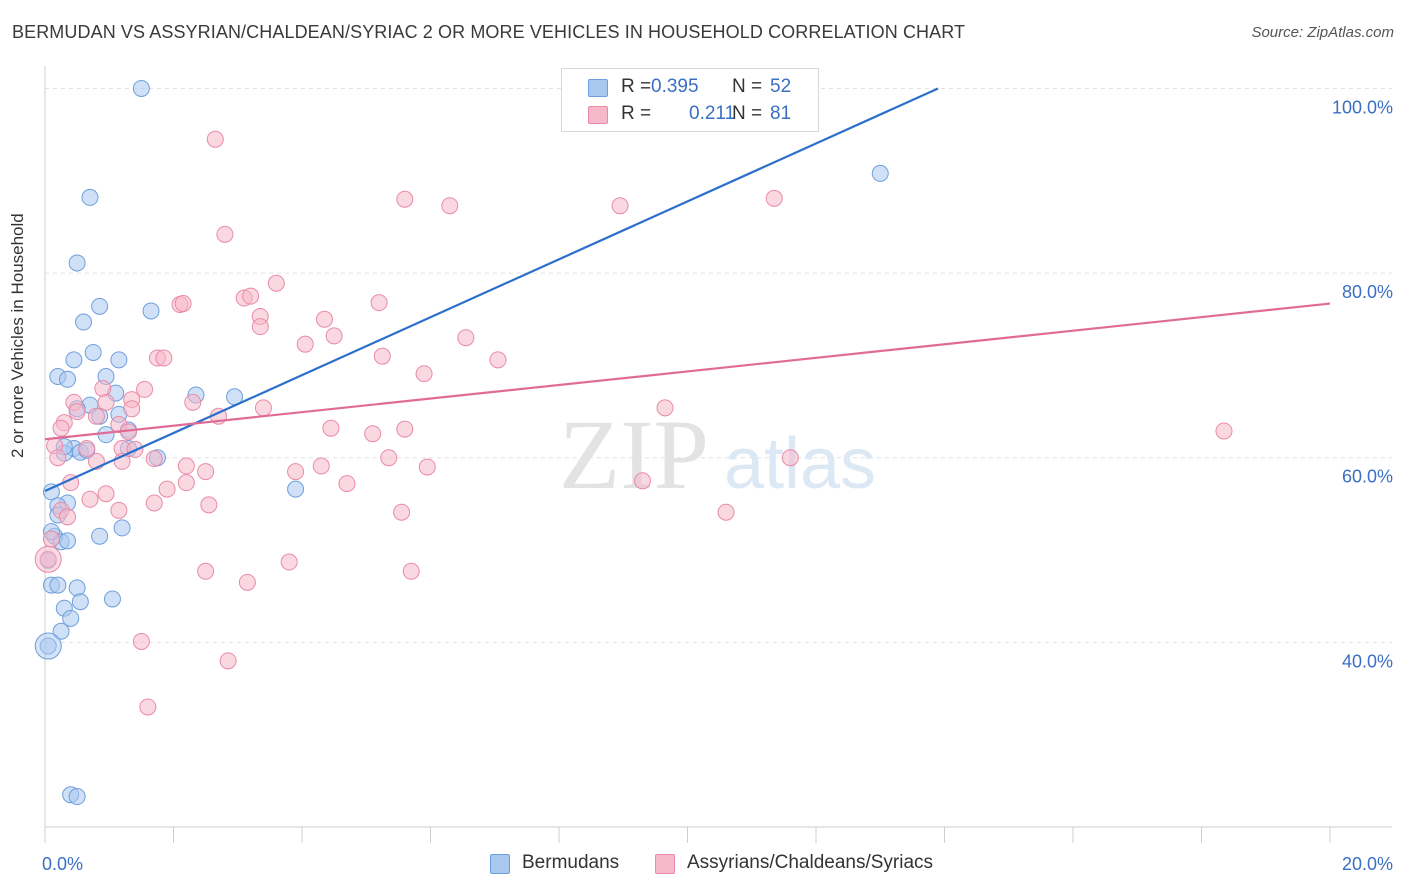  Describe the element at coordinates (17, 335) in the screenshot. I see `y-axis-label: 2 or more Vehicles in Household` at that location.